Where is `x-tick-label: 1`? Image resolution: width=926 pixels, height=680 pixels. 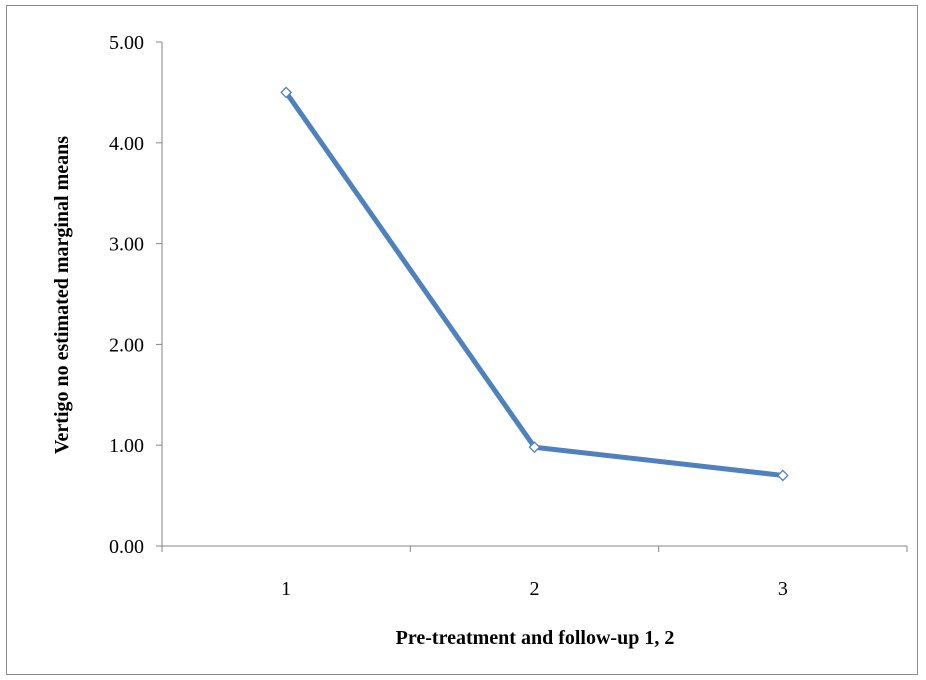 x-tick-label: 1 is located at coordinates (286, 589).